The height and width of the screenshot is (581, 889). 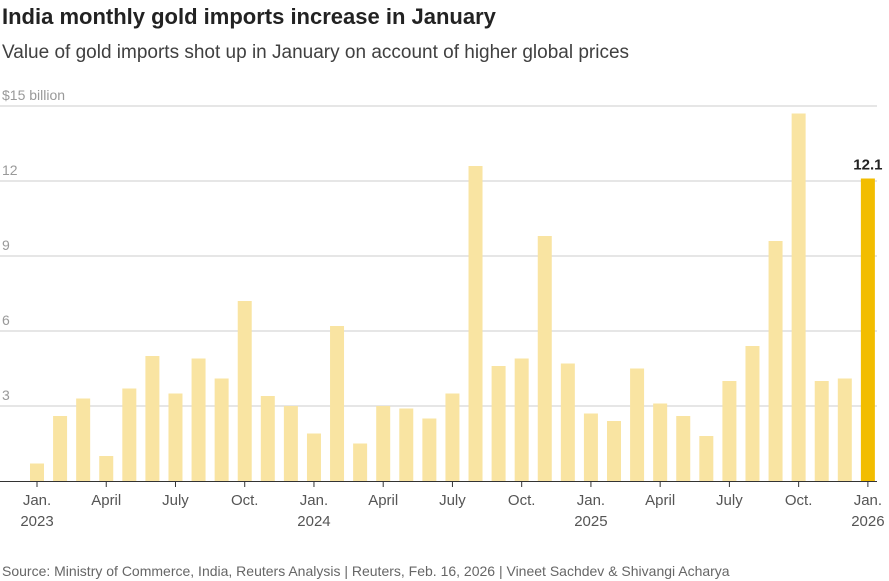 I want to click on x-tick-label: 2025, so click(x=590, y=521).